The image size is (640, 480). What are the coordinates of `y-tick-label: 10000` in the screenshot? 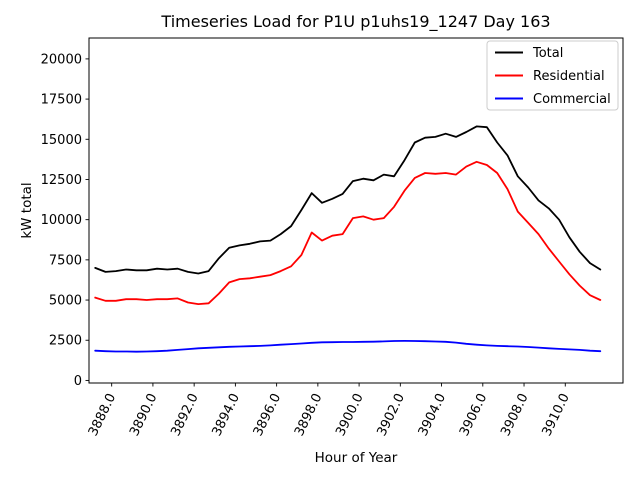 It's located at (61, 220).